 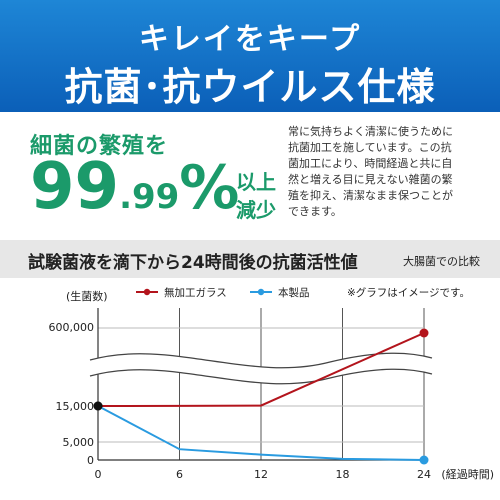 I want to click on banner-title: 抗菌･抗ウイルス仕様, so click(x=250, y=87).